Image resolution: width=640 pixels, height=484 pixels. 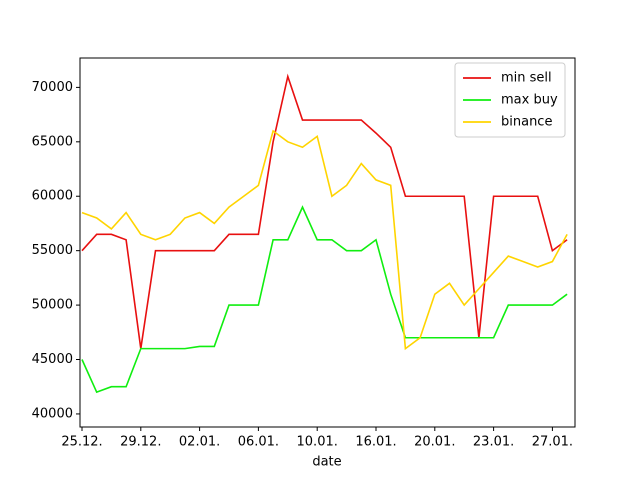 I want to click on x-tick-label: 02.01., so click(x=199, y=442).